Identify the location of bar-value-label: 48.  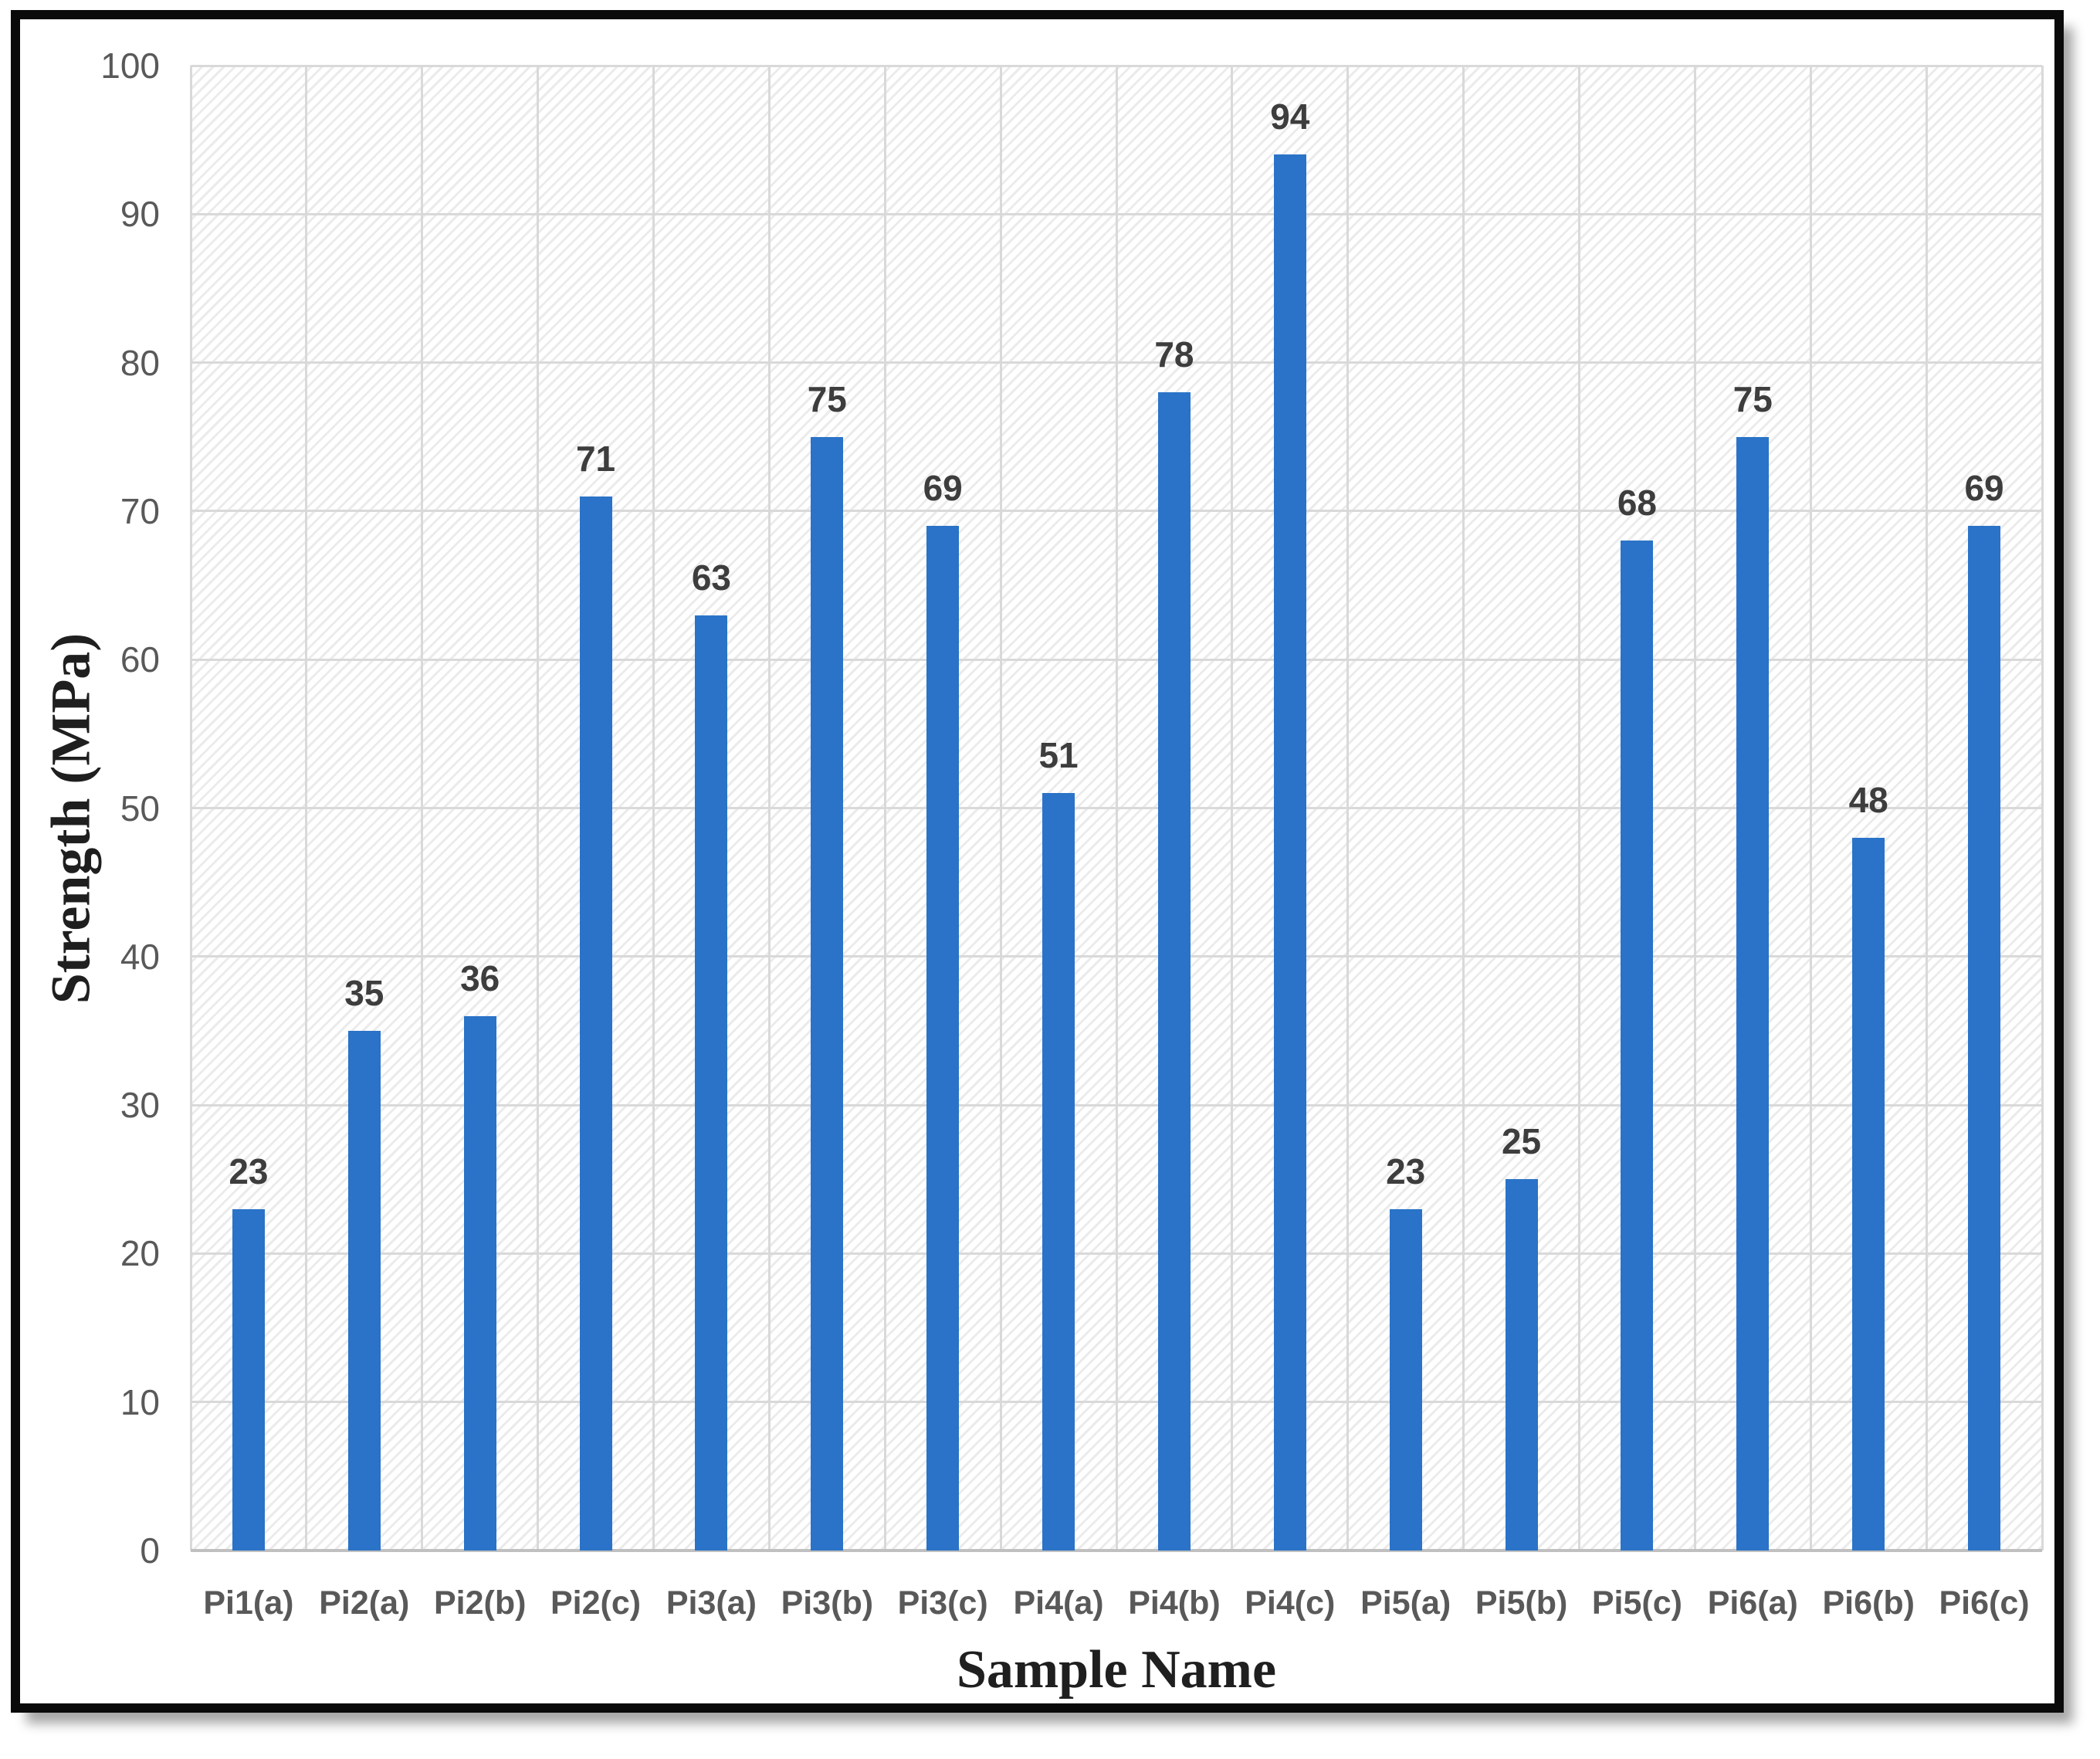
(1868, 800).